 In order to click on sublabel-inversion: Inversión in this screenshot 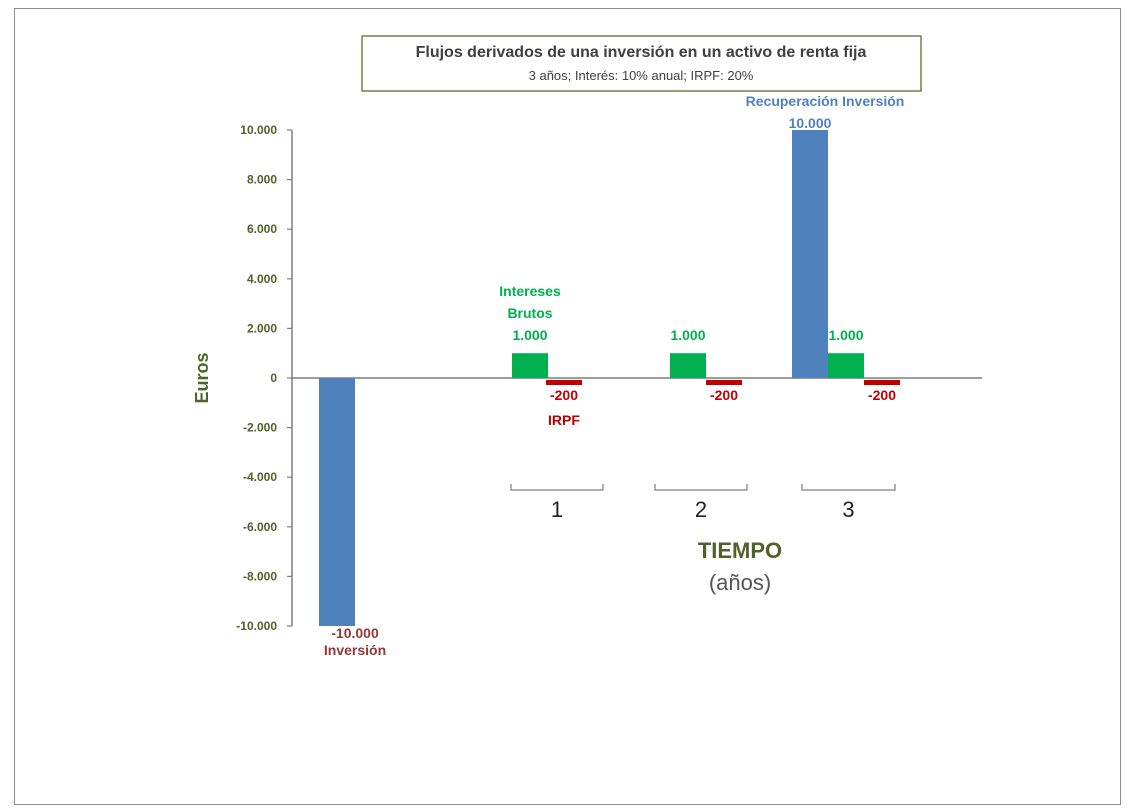, I will do `click(355, 650)`.